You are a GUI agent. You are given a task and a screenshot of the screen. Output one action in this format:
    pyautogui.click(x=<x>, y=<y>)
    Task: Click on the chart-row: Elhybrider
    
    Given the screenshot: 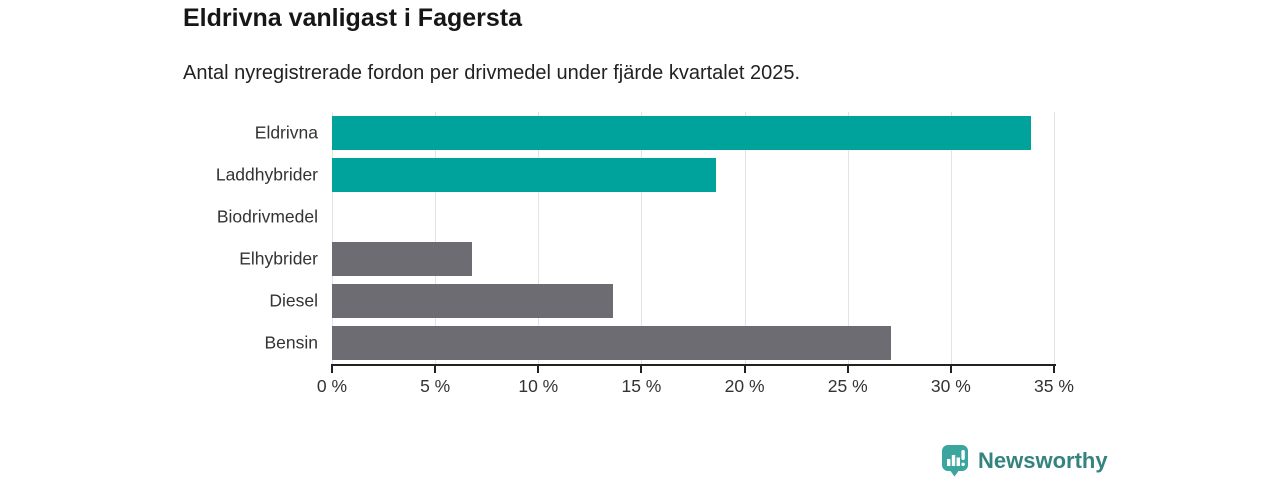 What is the action you would take?
    pyautogui.click(x=646, y=259)
    